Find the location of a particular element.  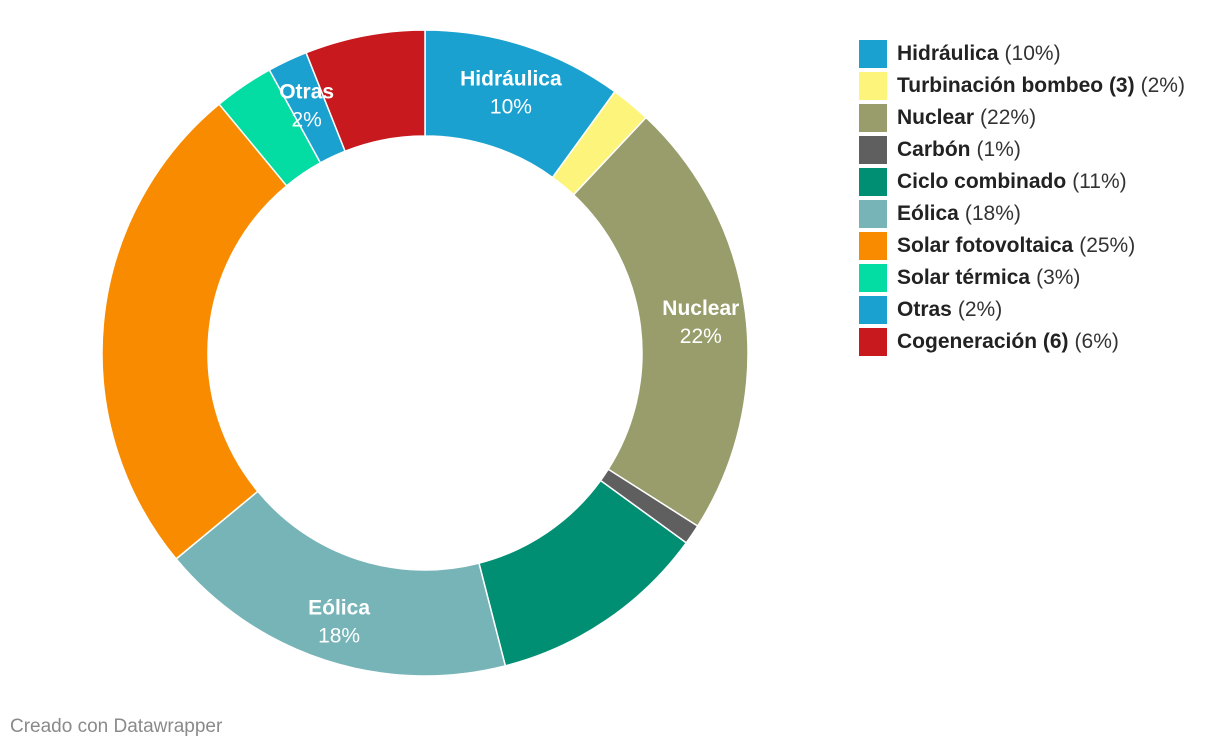

legend-item-hidraulica: Hidráulica (10%) is located at coordinates (1022, 54).